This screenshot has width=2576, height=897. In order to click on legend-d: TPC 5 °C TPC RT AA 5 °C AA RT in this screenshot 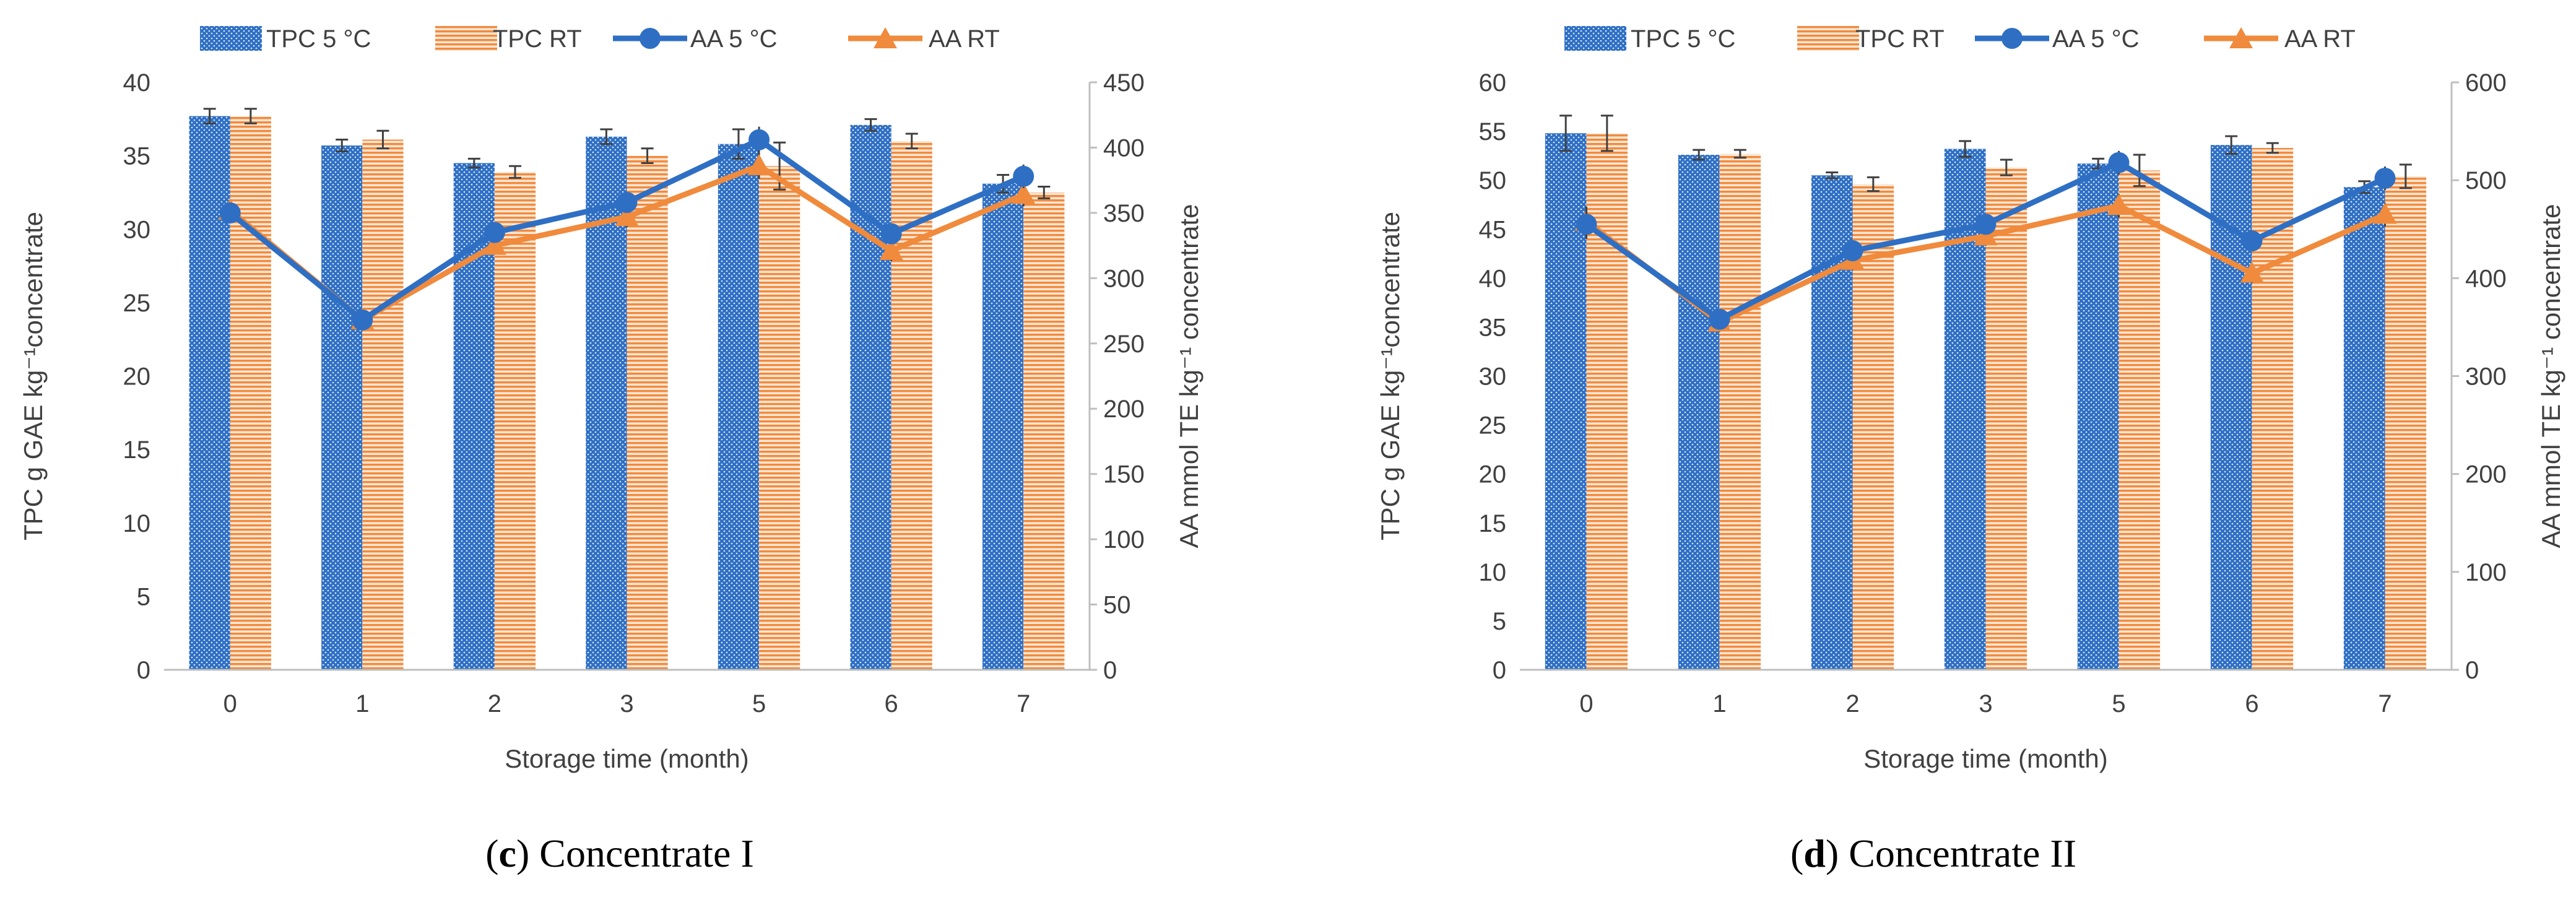, I will do `click(1960, 39)`.